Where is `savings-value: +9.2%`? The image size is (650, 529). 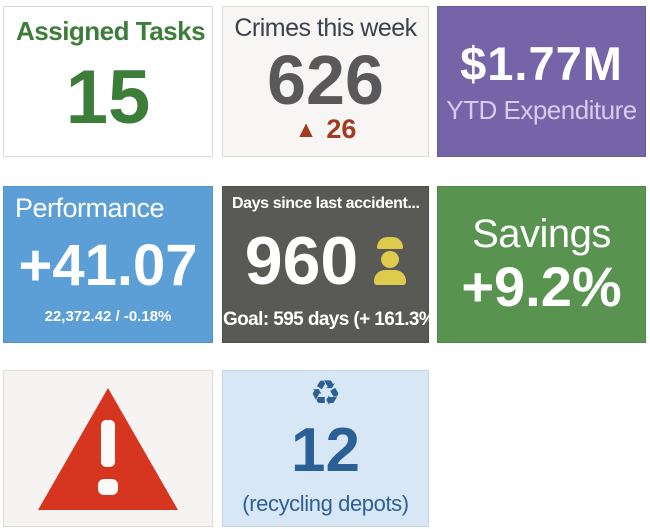
savings-value: +9.2% is located at coordinates (541, 286).